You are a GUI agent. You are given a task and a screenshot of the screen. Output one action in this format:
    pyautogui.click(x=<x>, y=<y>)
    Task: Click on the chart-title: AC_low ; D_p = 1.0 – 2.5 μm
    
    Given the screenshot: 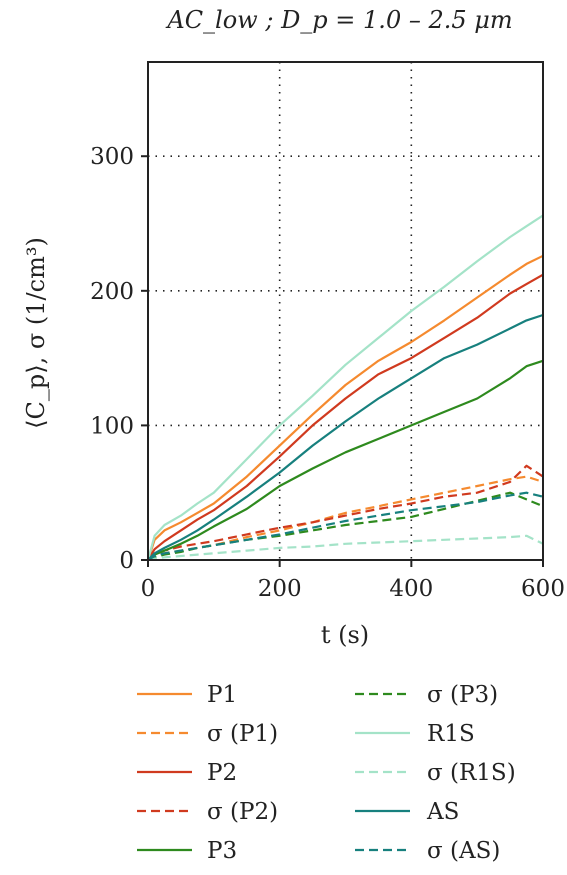 What is the action you would take?
    pyautogui.click(x=338, y=20)
    